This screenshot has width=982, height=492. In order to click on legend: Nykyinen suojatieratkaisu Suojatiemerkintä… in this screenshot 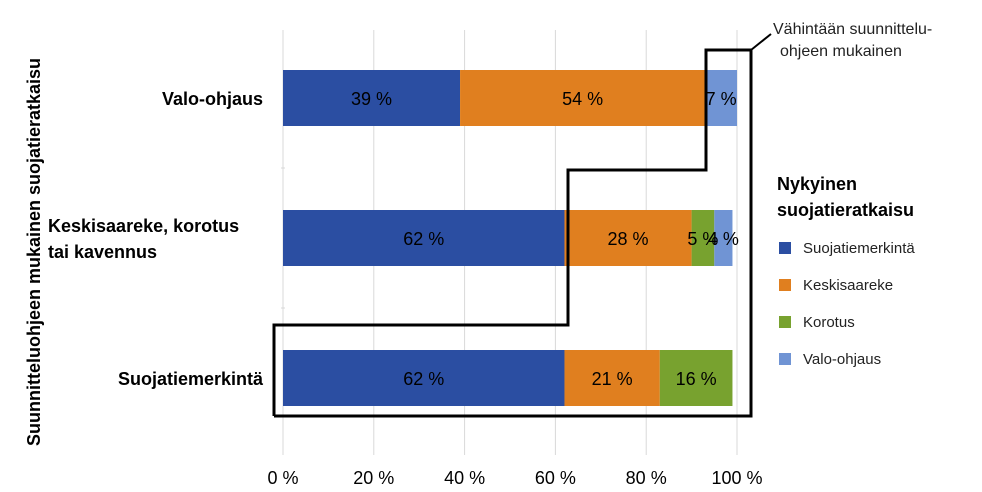, I will do `click(846, 271)`.